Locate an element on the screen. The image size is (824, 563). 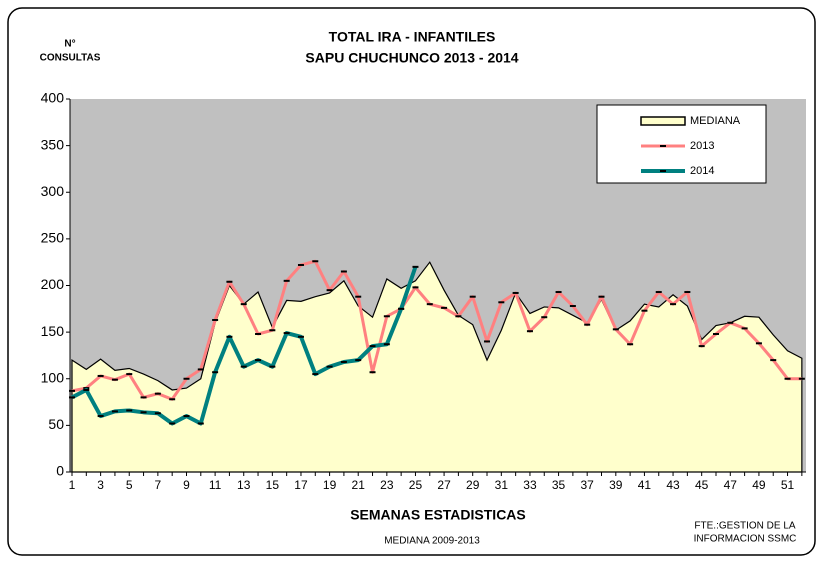
x-tick-label: 19 is located at coordinates (330, 485).